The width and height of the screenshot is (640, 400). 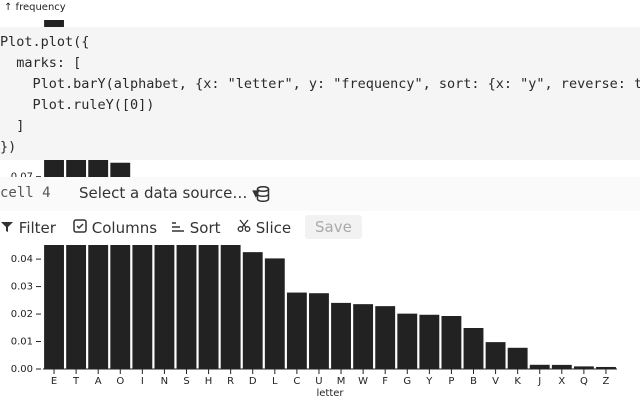 I want to click on sort-button: Sort, so click(x=196, y=228).